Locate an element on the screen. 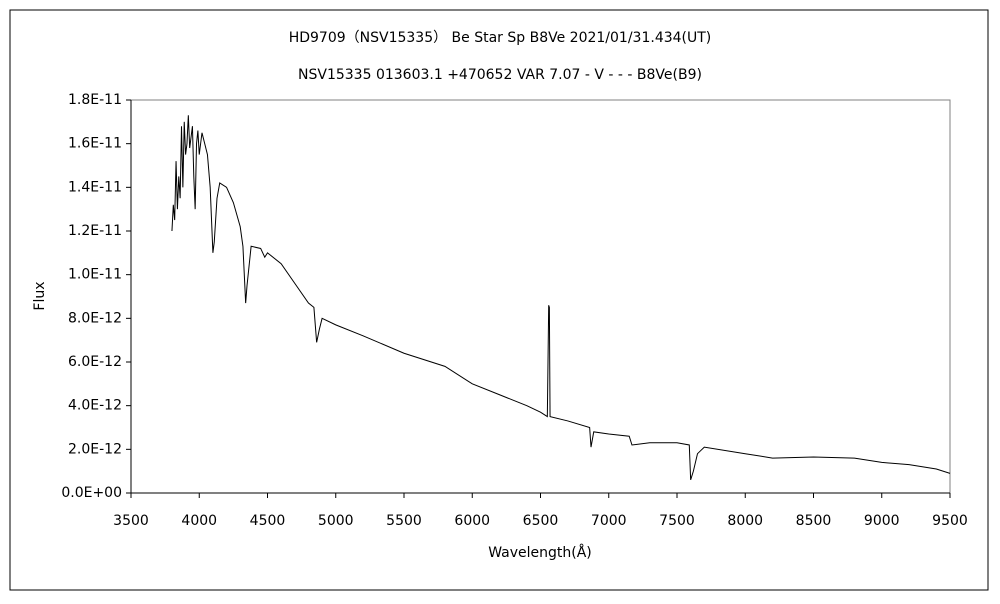  x-tick-label: 9500 is located at coordinates (950, 521).